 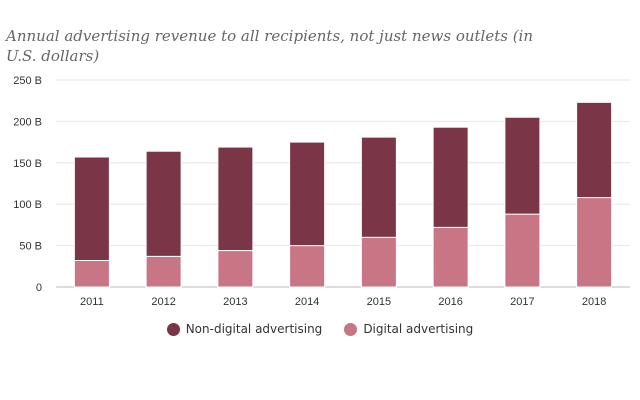 I want to click on y-tick-label: 250 B, so click(x=27, y=81).